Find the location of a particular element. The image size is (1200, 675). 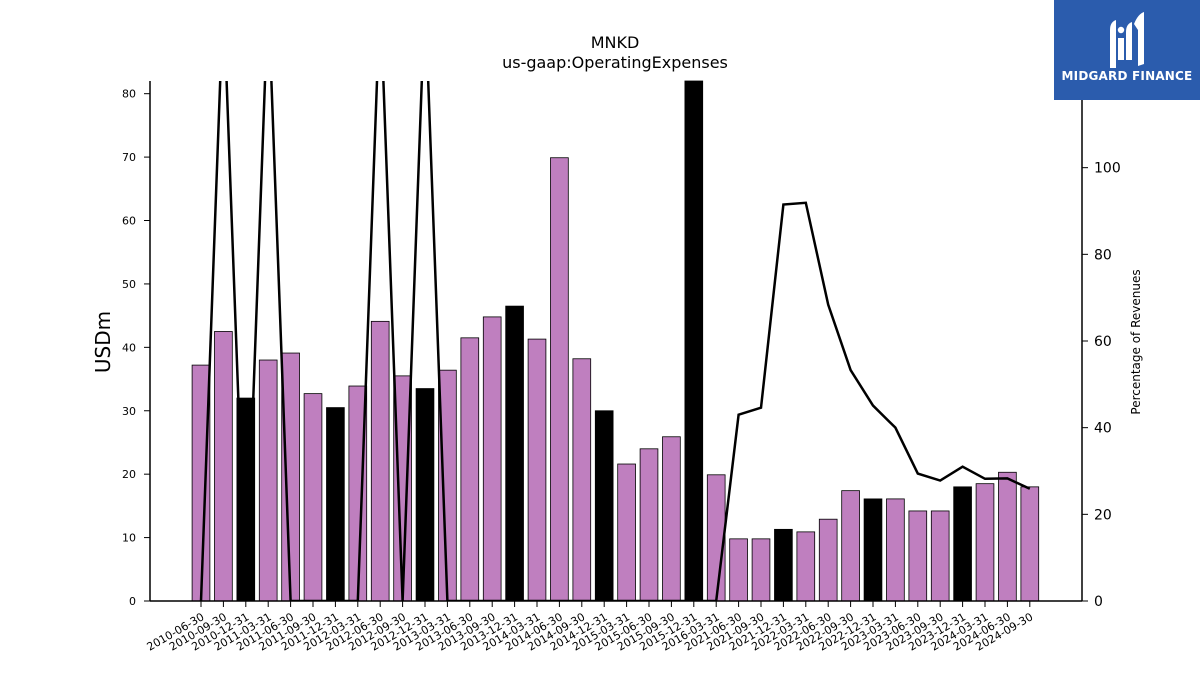

y-tick-label: 10 is located at coordinates (129, 538).